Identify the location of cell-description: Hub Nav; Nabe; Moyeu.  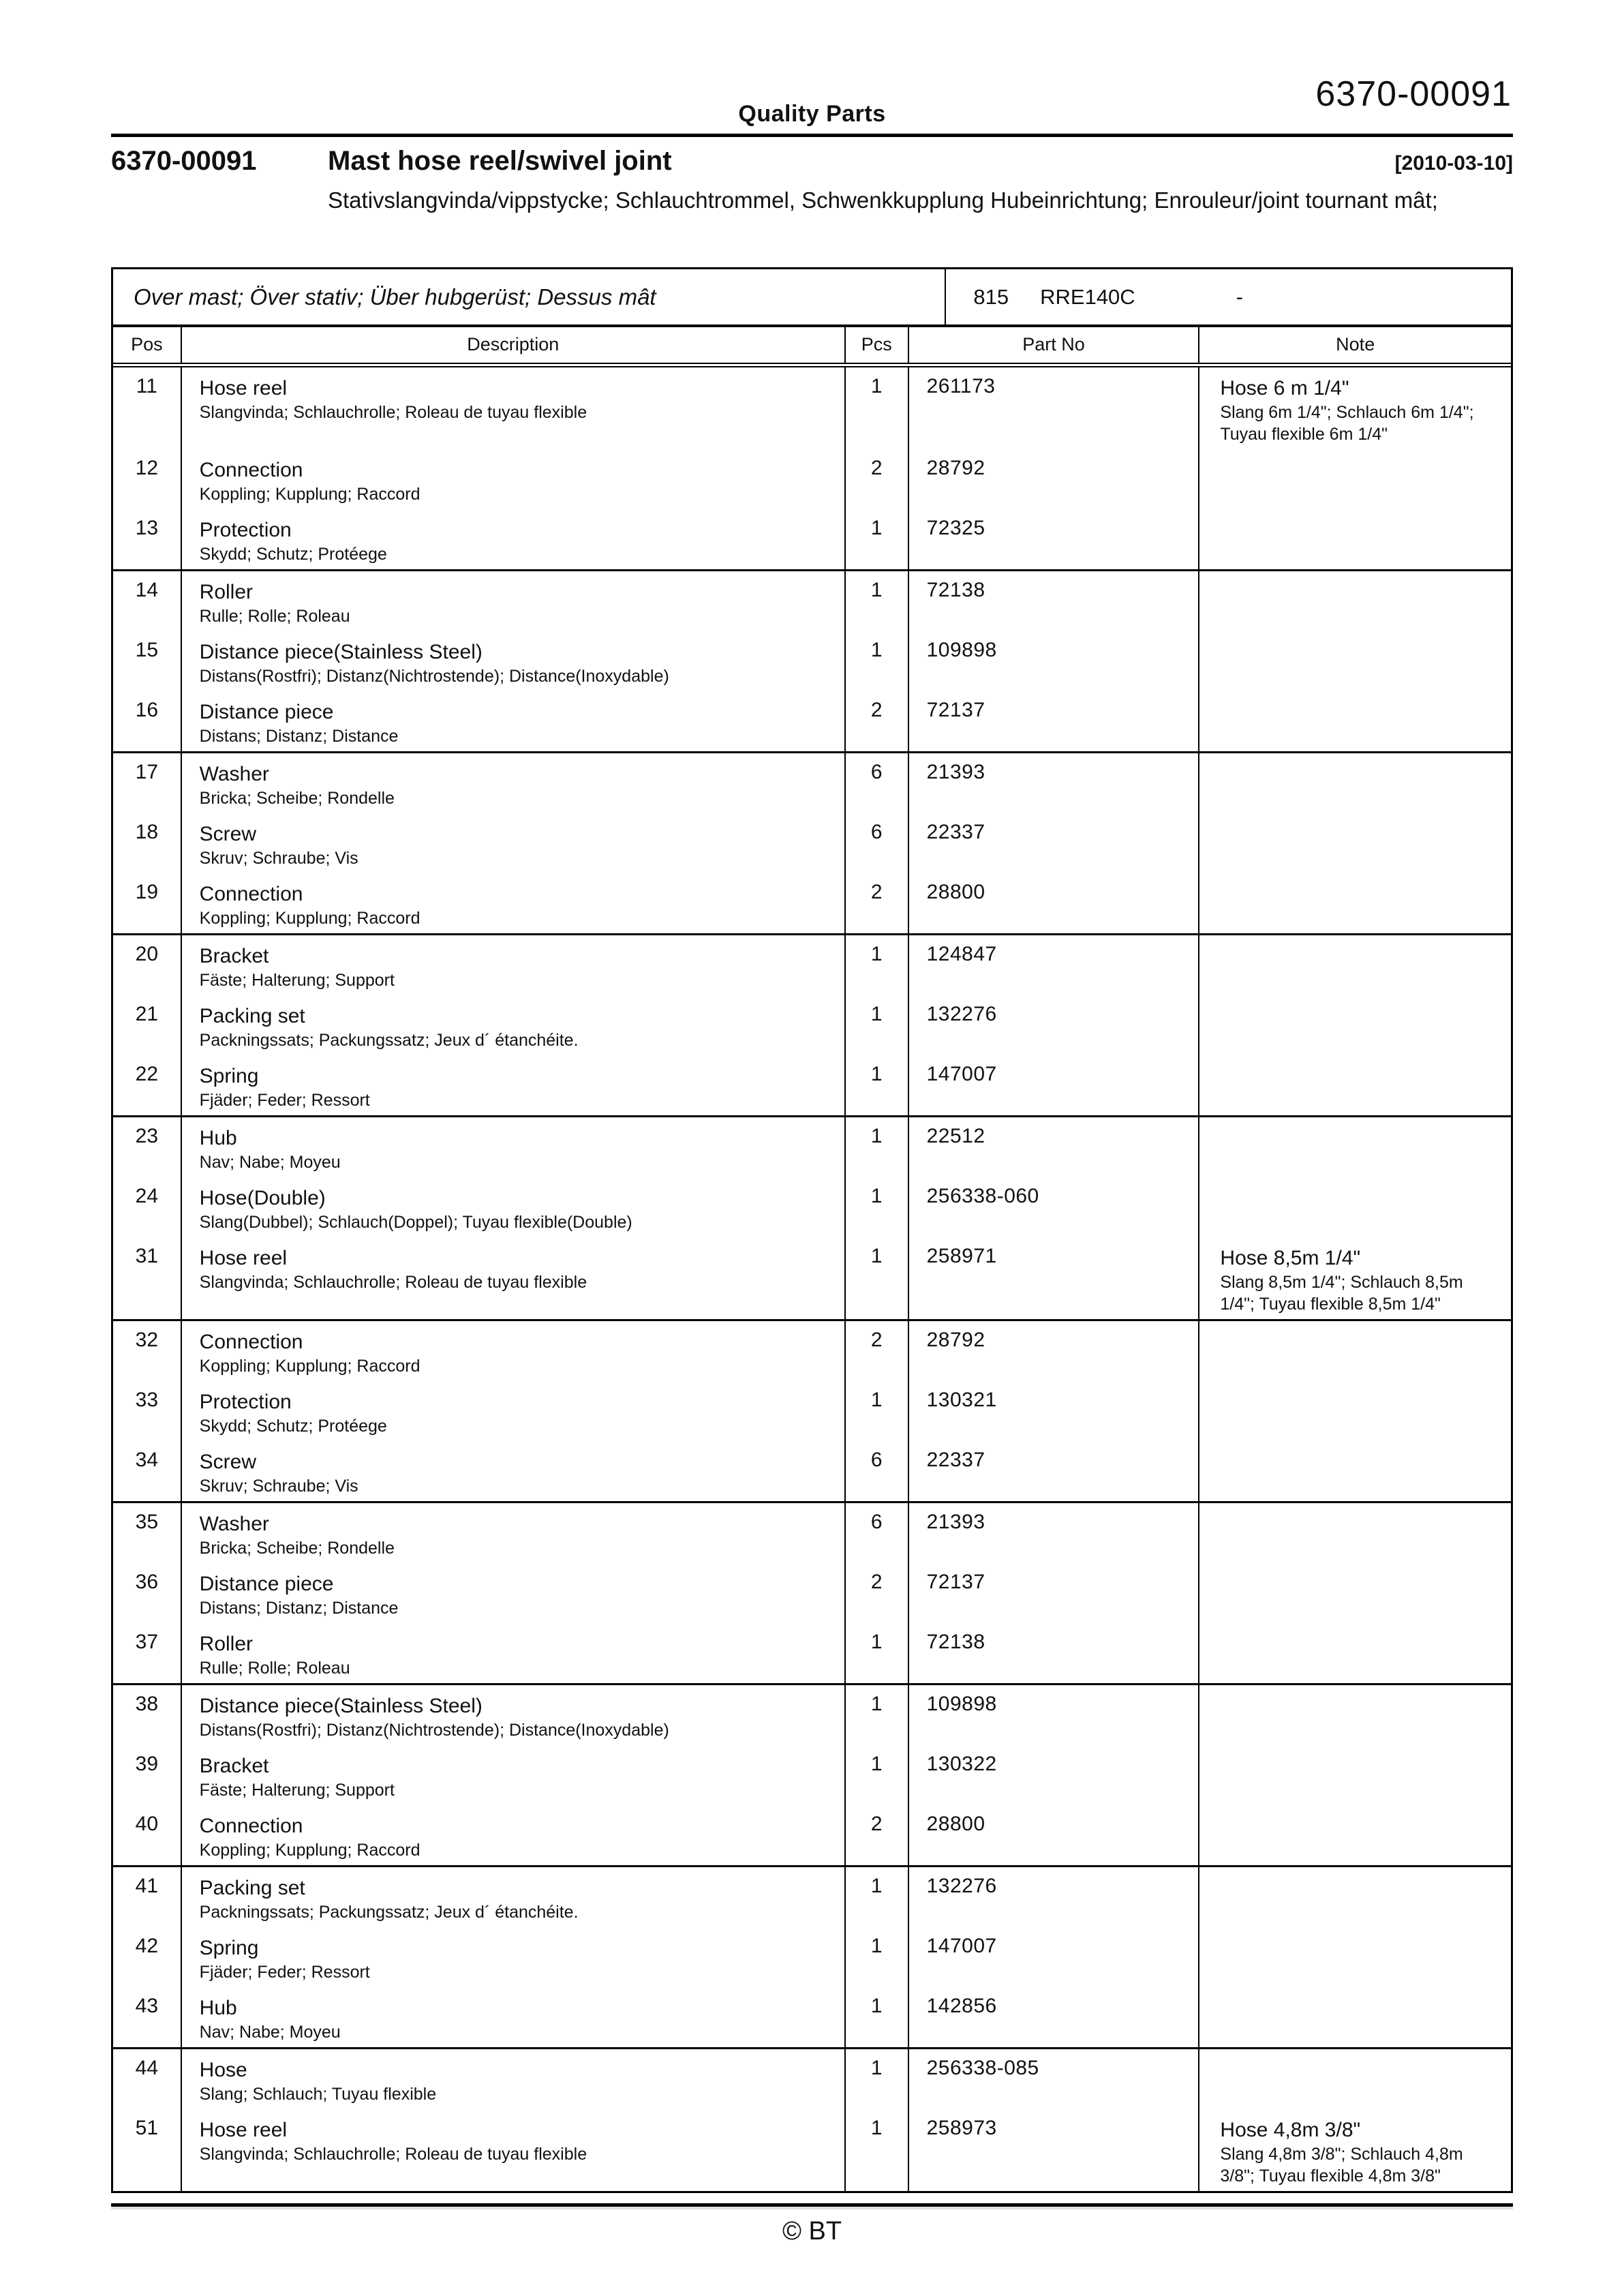
(512, 1146).